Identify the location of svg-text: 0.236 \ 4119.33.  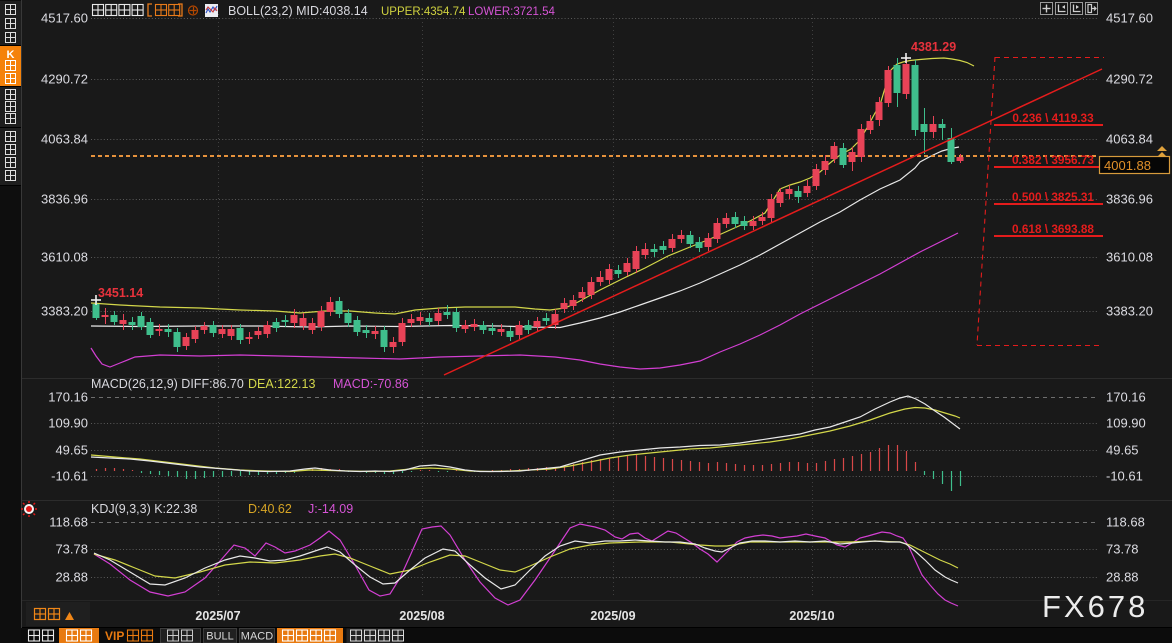
(1053, 118).